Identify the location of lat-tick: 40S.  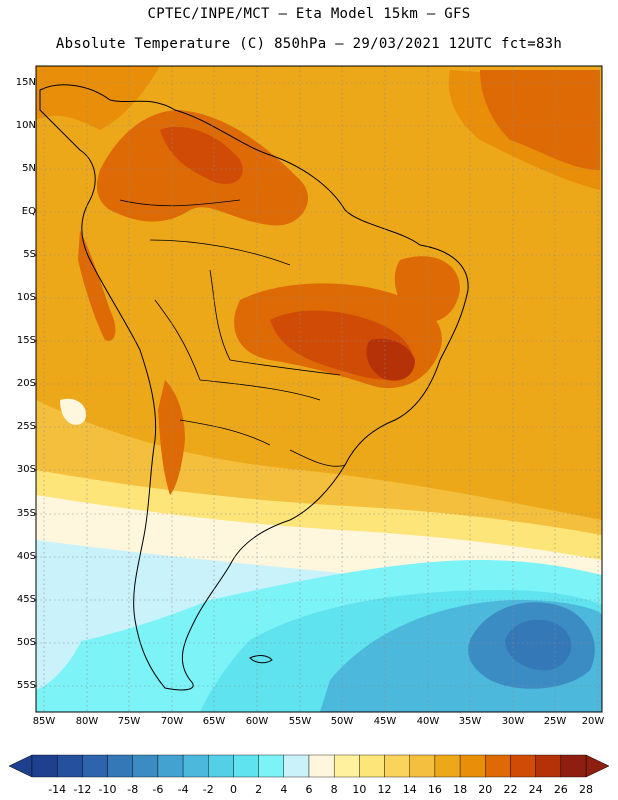
(26, 556).